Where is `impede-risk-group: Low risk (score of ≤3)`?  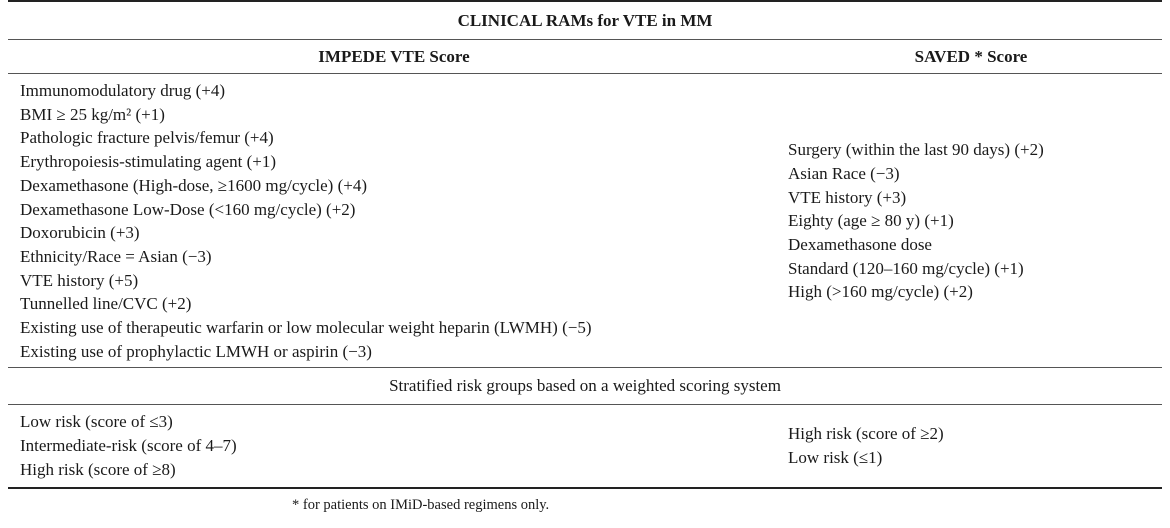 impede-risk-group: Low risk (score of ≤3) is located at coordinates (96, 422).